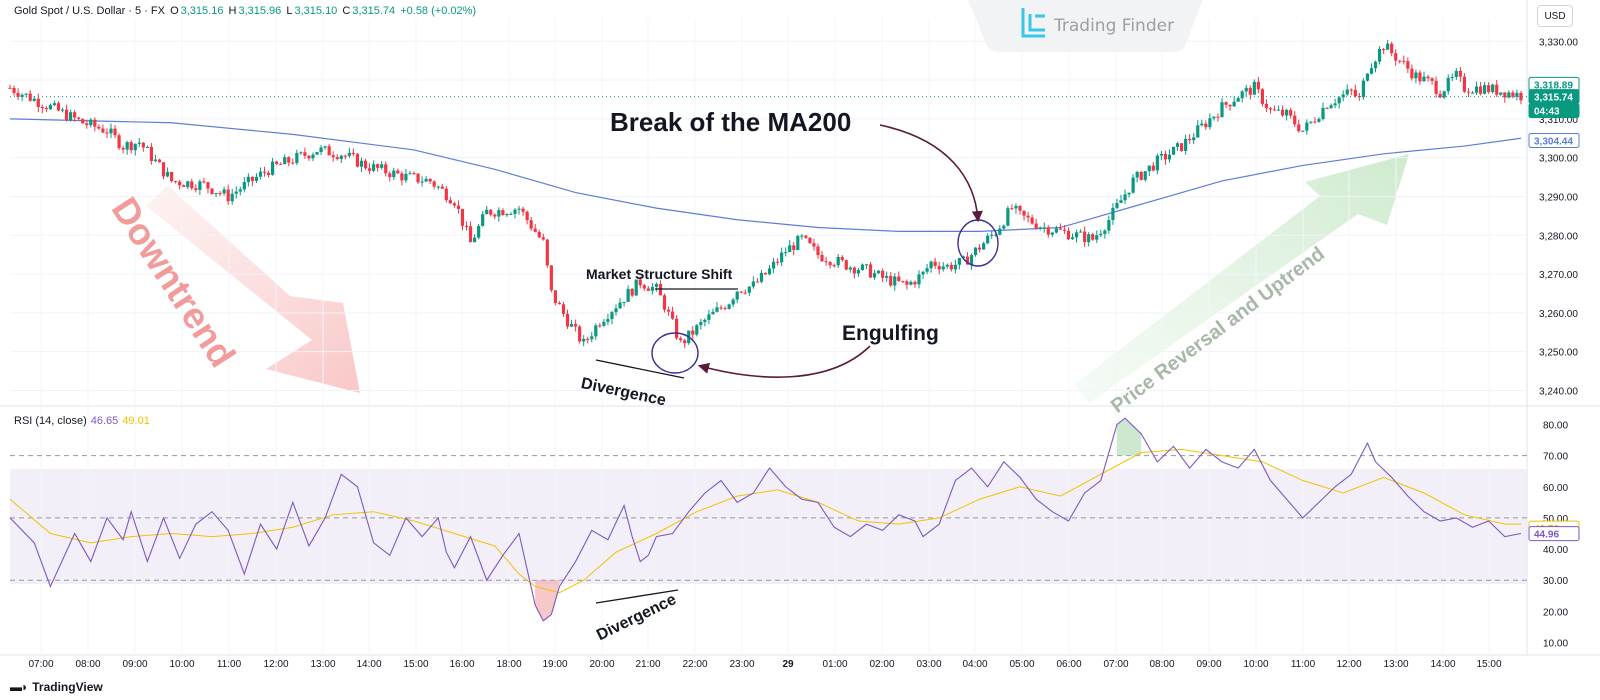 This screenshot has width=1600, height=700. Describe the element at coordinates (1555, 16) in the screenshot. I see `currency-button: USD` at that location.